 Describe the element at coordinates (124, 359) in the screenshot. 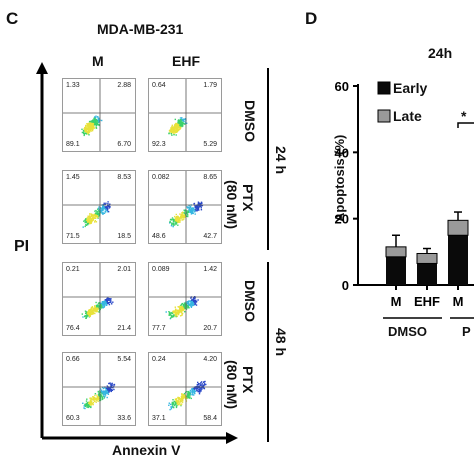

I see `q-upper-right-value: 5.54` at that location.